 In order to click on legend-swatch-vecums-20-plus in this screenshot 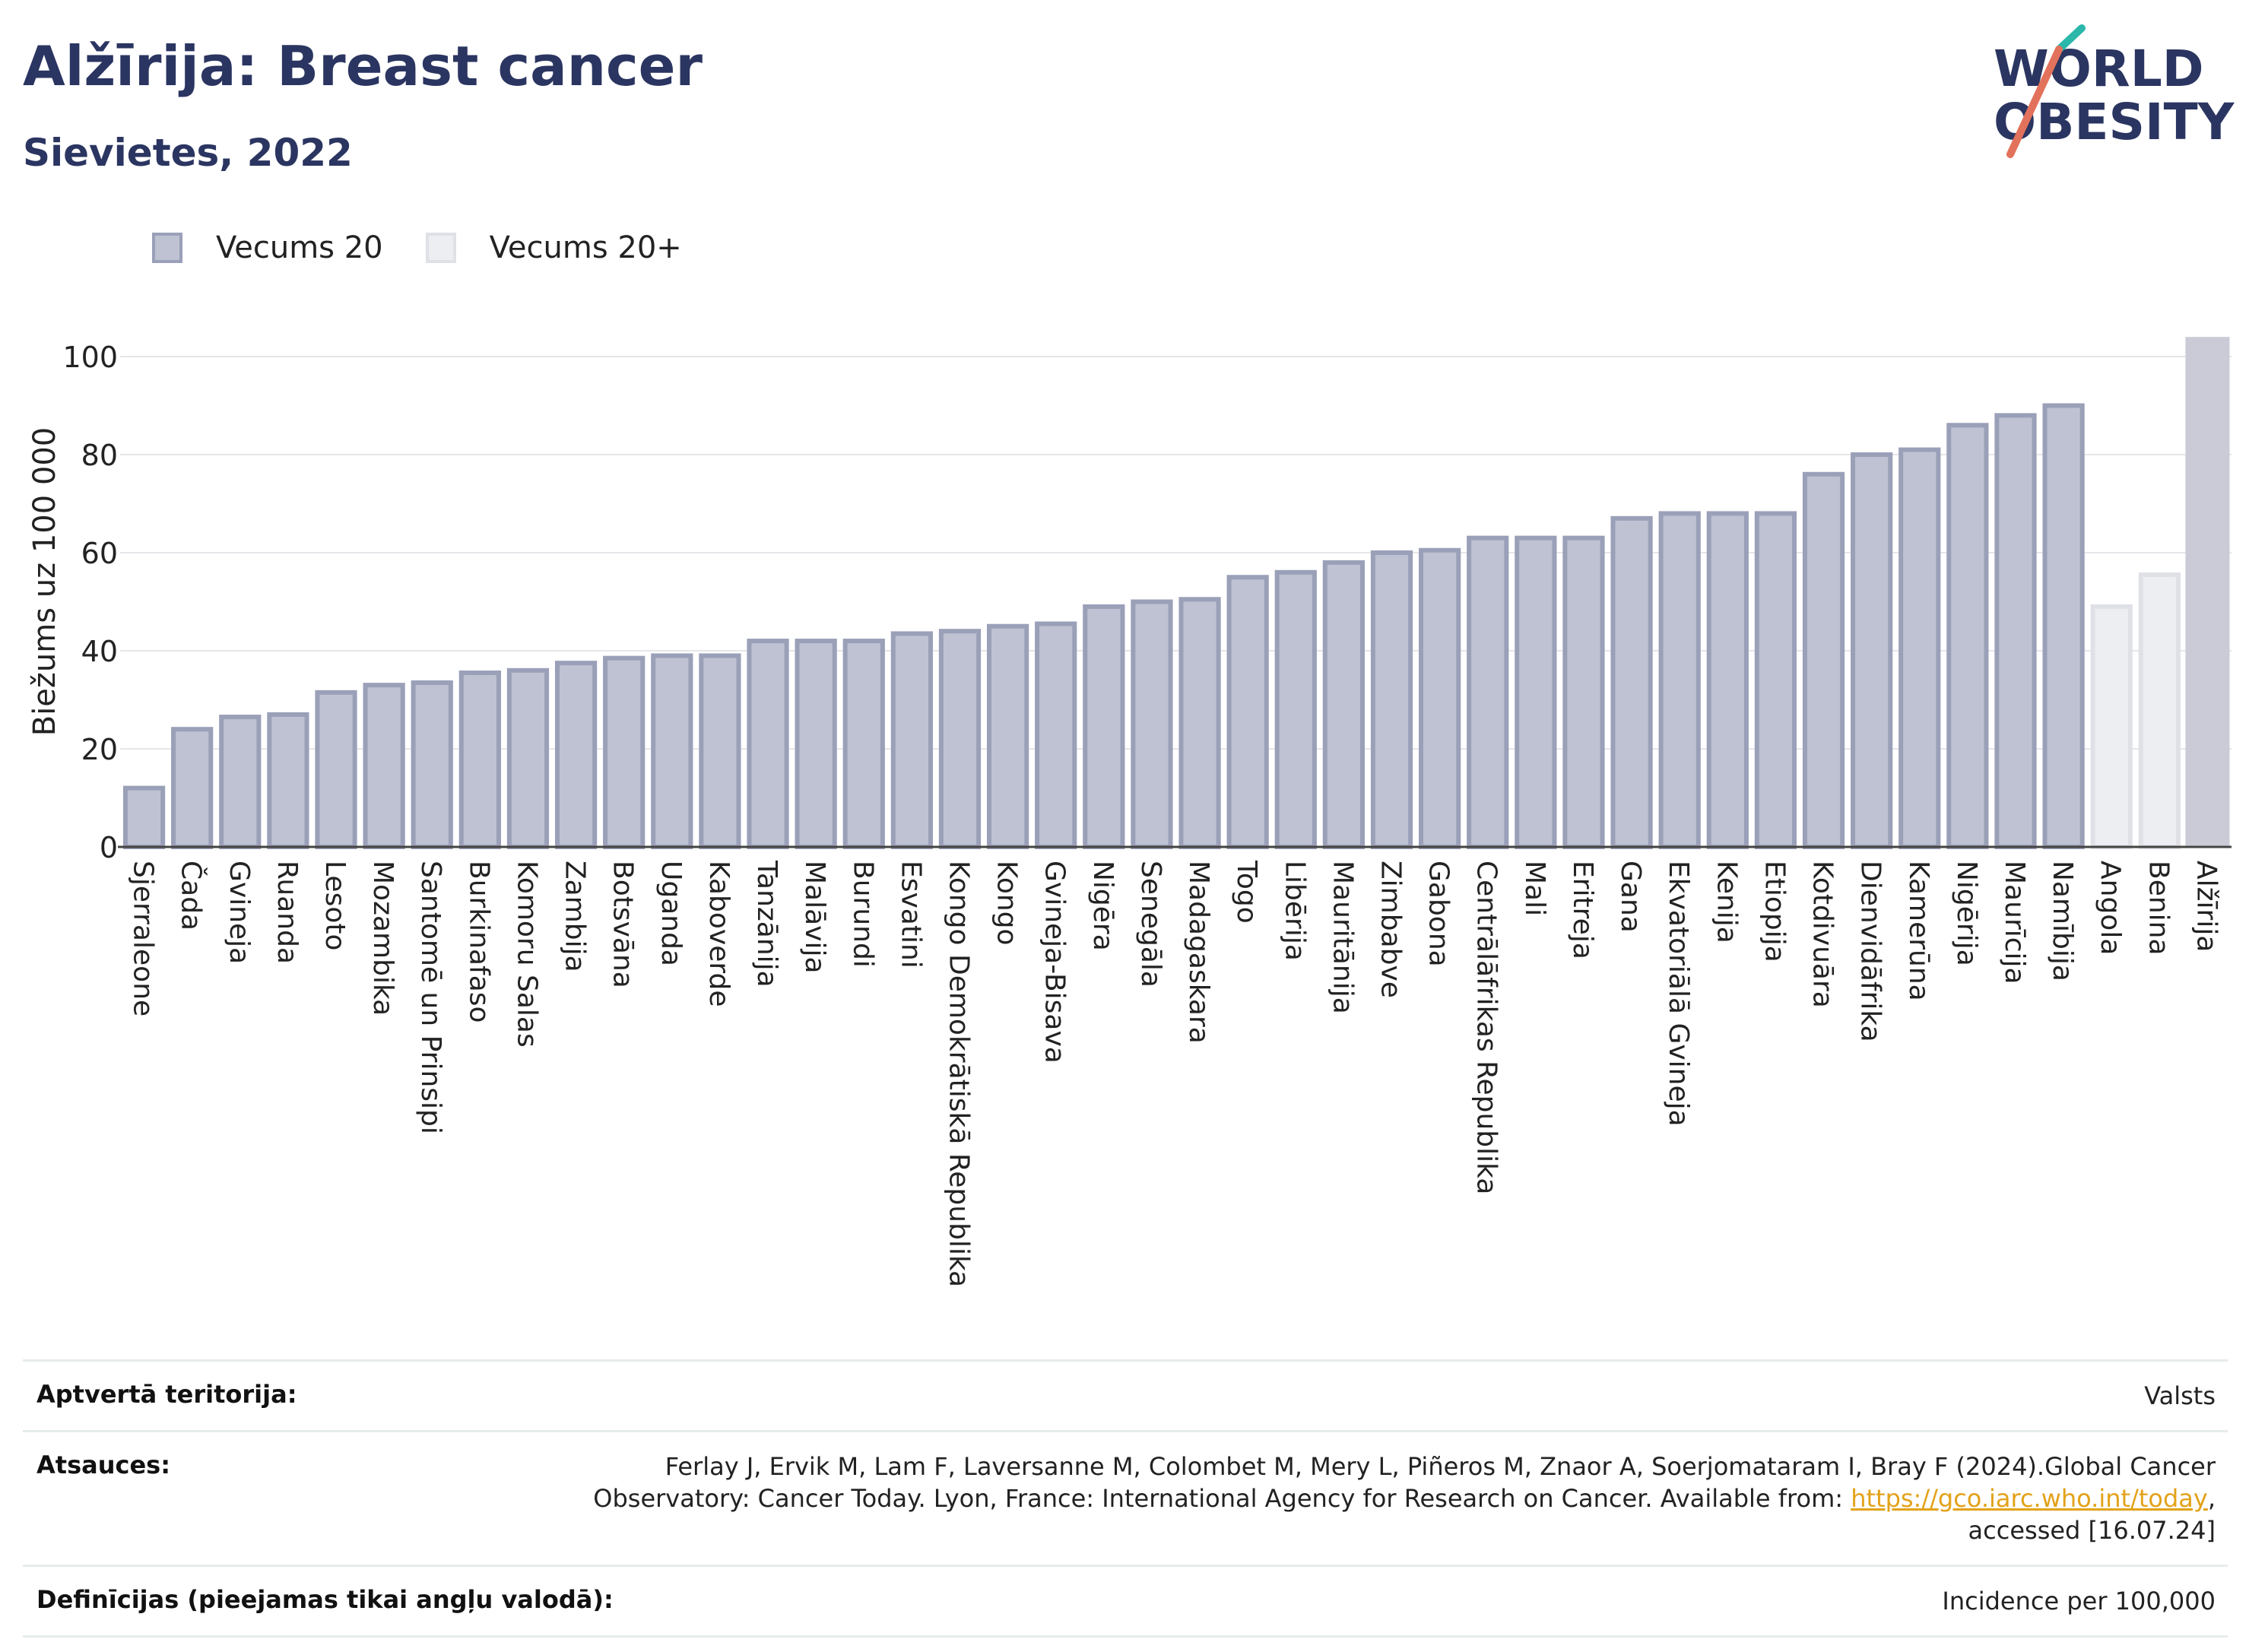, I will do `click(440, 248)`.